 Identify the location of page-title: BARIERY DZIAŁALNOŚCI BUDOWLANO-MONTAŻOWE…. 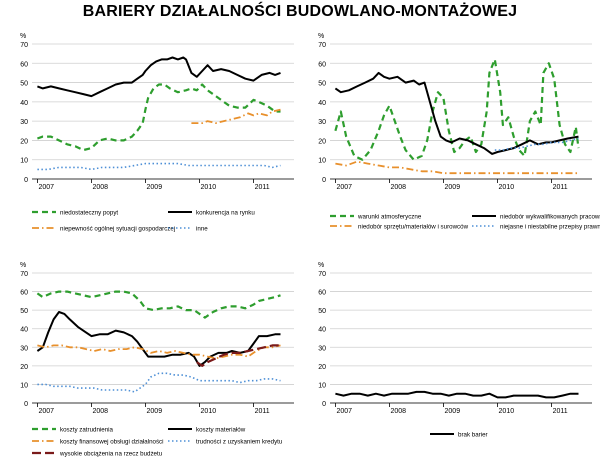
(300, 11).